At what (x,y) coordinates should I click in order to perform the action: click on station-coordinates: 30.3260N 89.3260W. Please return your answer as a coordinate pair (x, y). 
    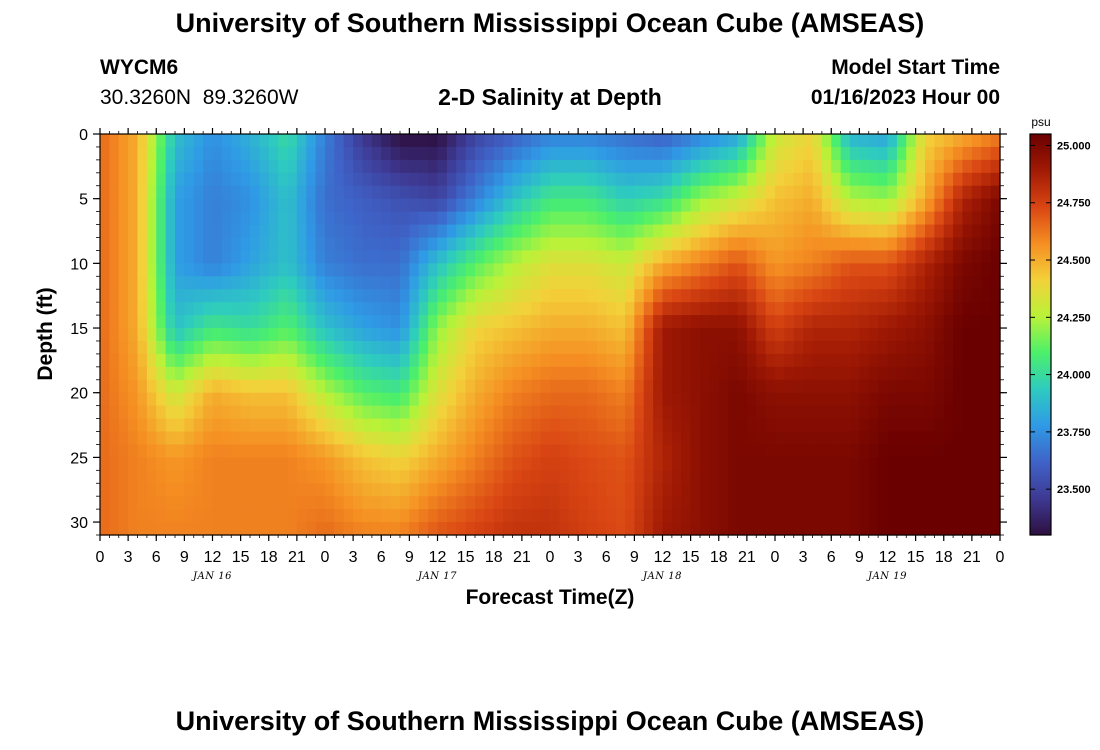
    Looking at the image, I should click on (199, 97).